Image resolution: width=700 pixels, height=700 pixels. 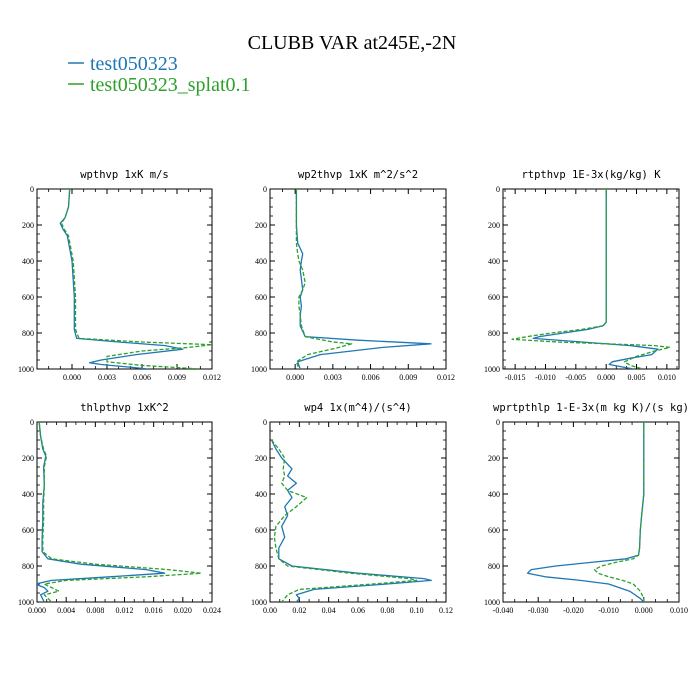 What do you see at coordinates (503, 610) in the screenshot?
I see `x-tick-label: -0.040` at bounding box center [503, 610].